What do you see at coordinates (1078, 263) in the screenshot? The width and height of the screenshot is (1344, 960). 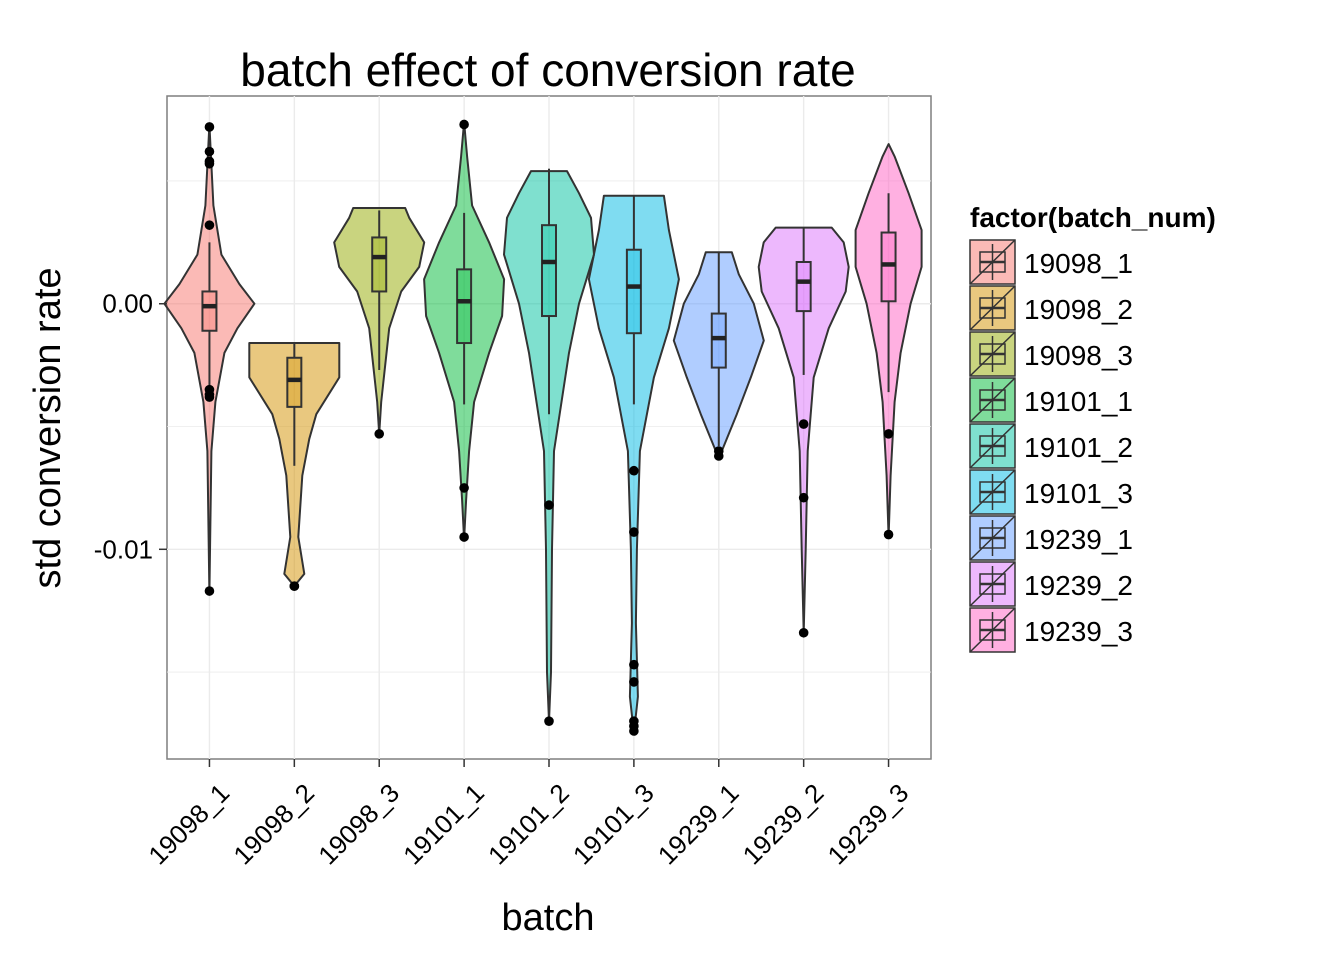 I see `legend-label: 19098_1` at bounding box center [1078, 263].